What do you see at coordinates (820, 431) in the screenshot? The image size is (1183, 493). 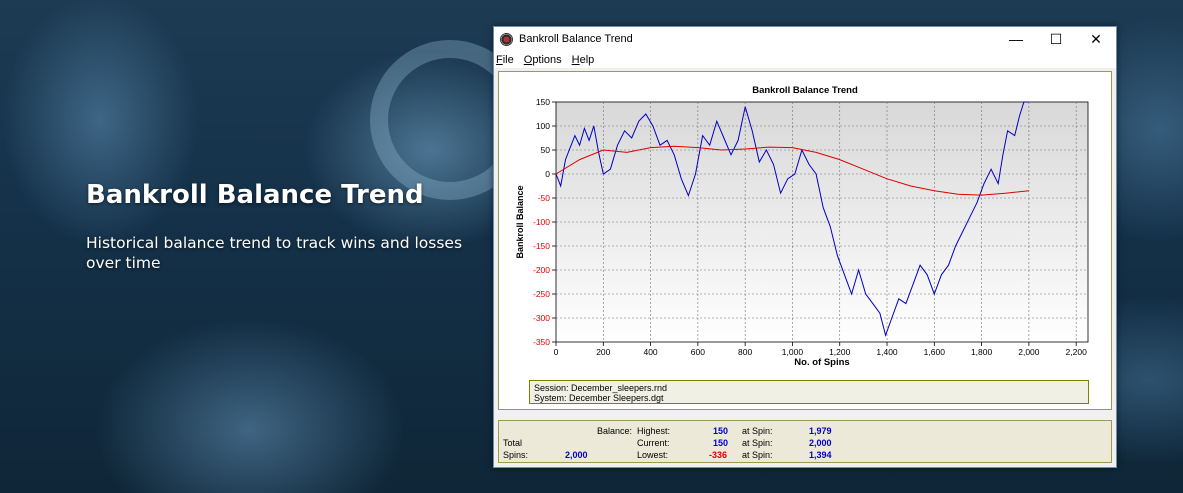 I see `highest-at-value: 1,979` at bounding box center [820, 431].